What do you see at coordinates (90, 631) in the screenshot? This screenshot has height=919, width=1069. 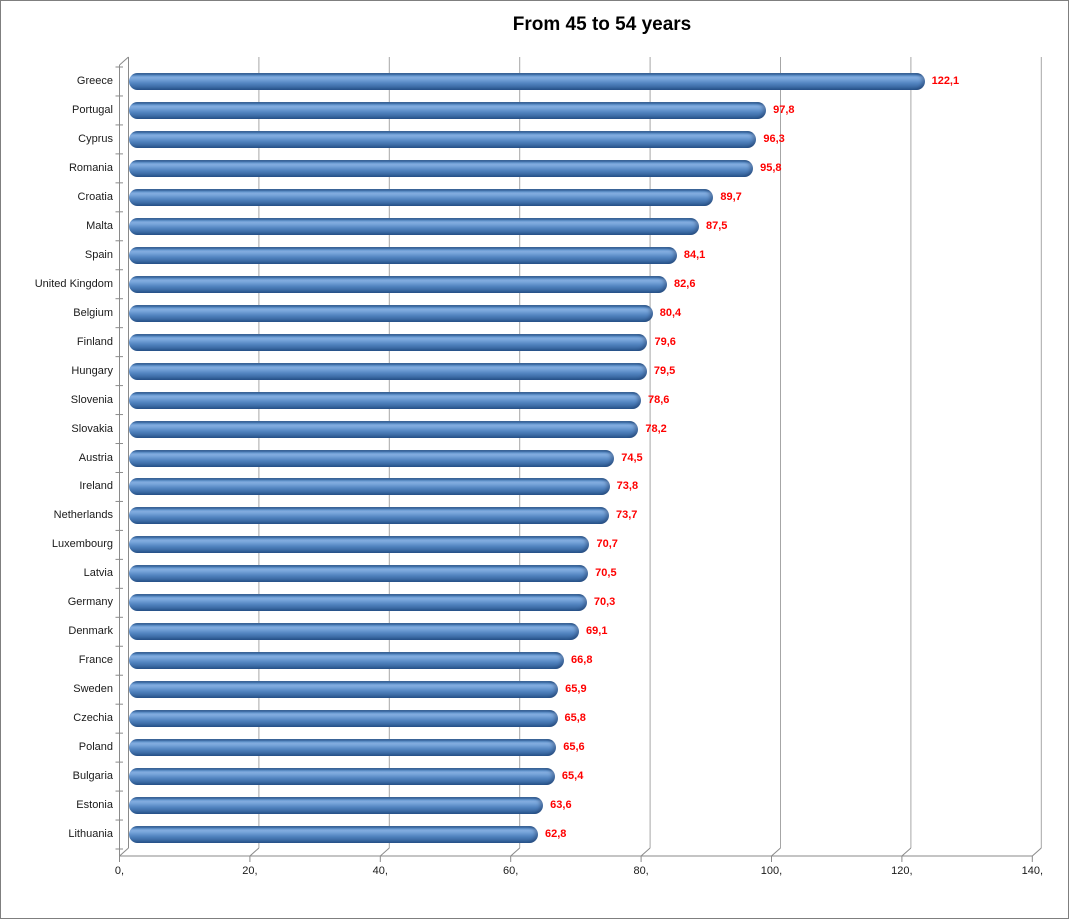 I see `category-label: Denmark` at bounding box center [90, 631].